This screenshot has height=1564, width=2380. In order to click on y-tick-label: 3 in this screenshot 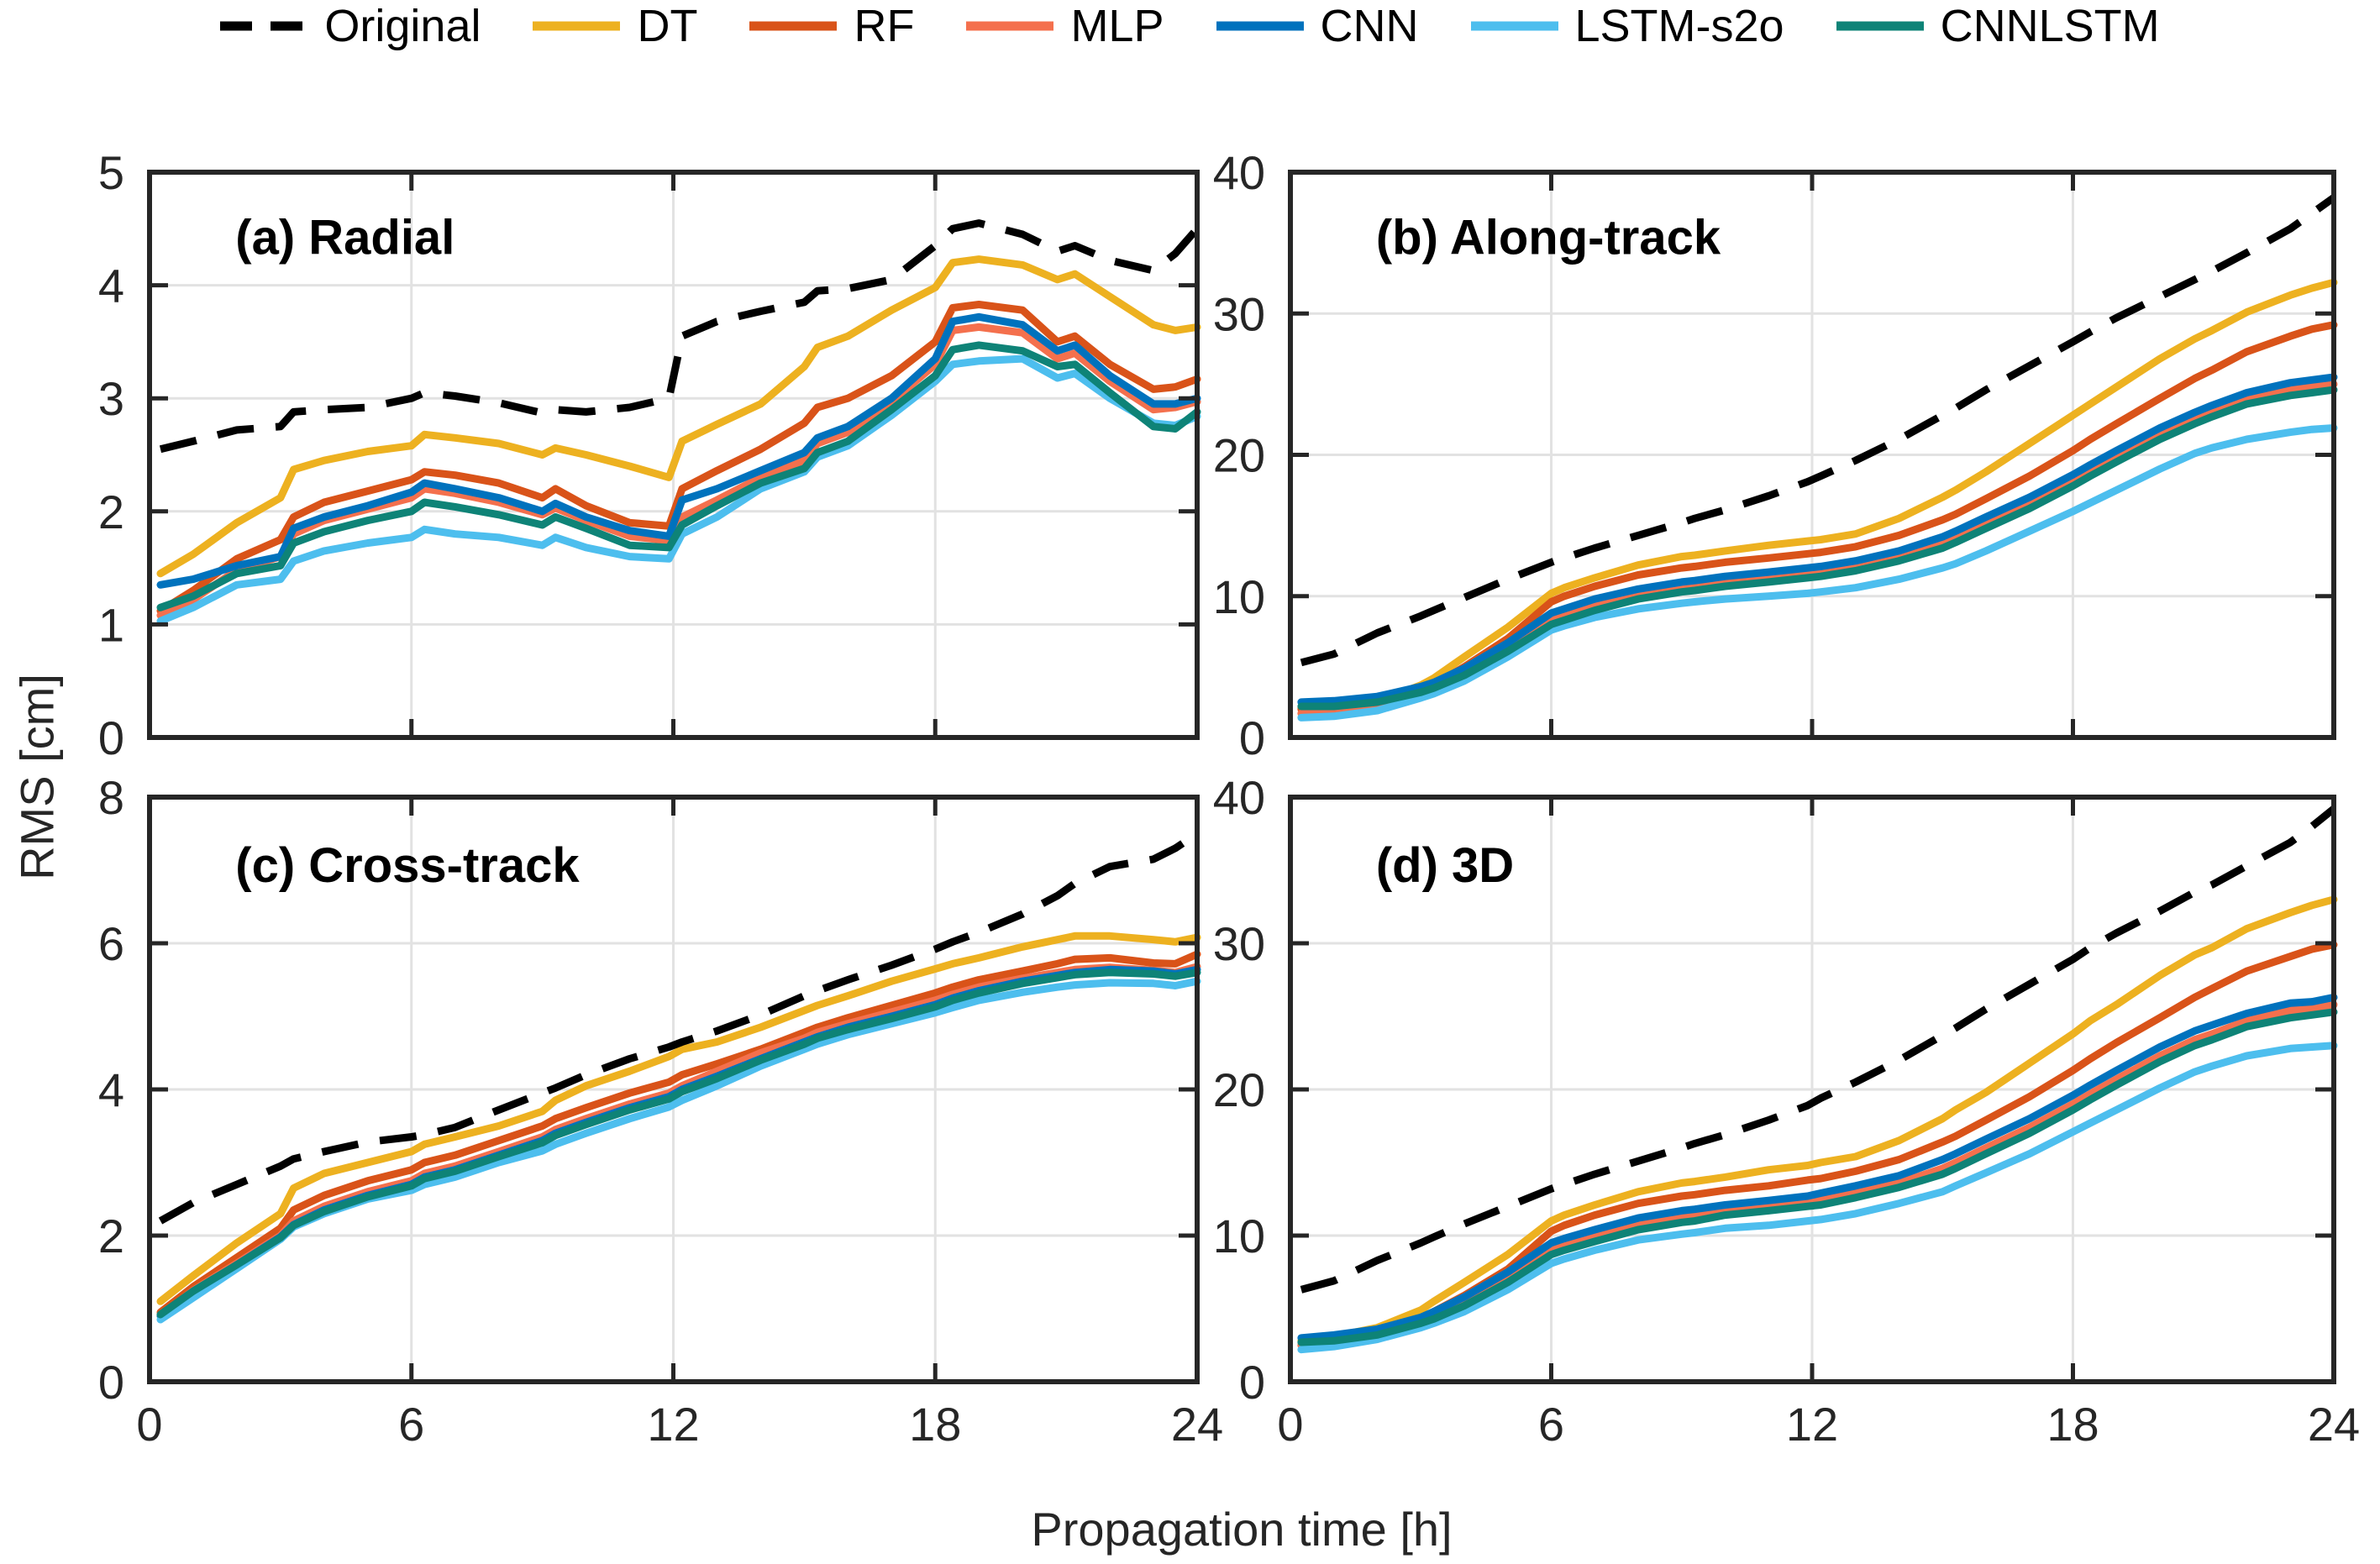, I will do `click(111, 398)`.